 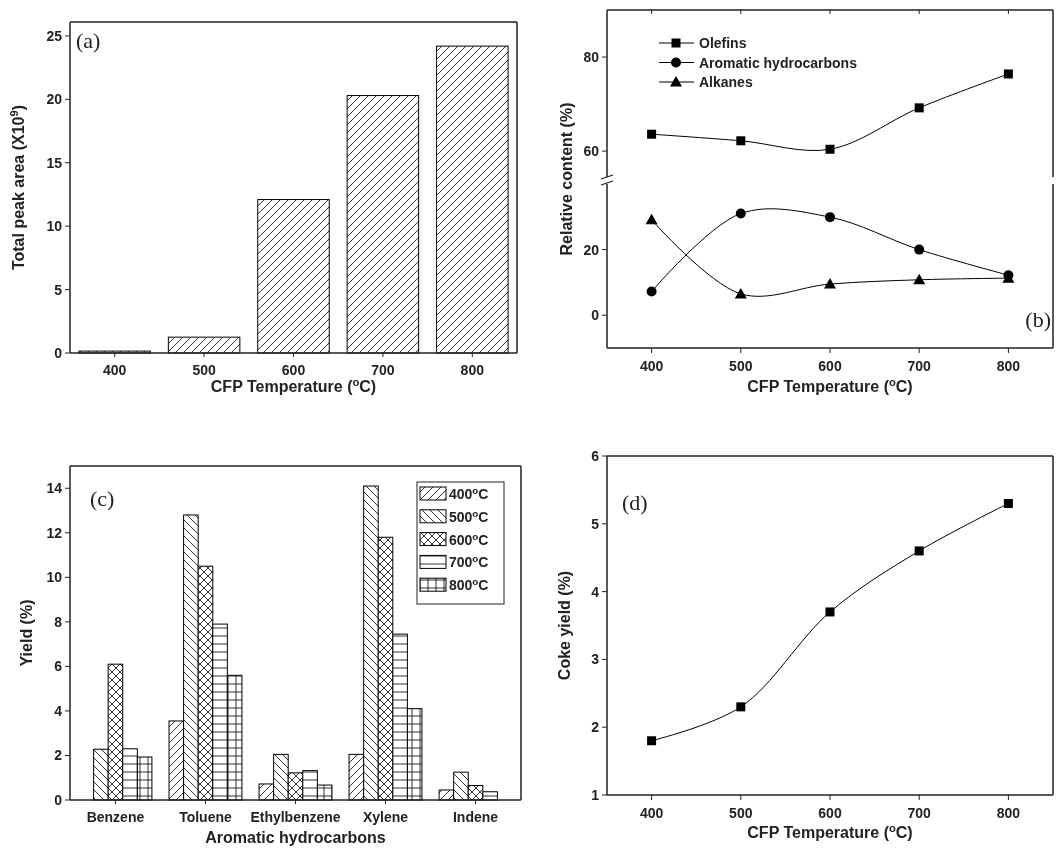 What do you see at coordinates (102, 498) in the screenshot?
I see `annotation: (c)` at bounding box center [102, 498].